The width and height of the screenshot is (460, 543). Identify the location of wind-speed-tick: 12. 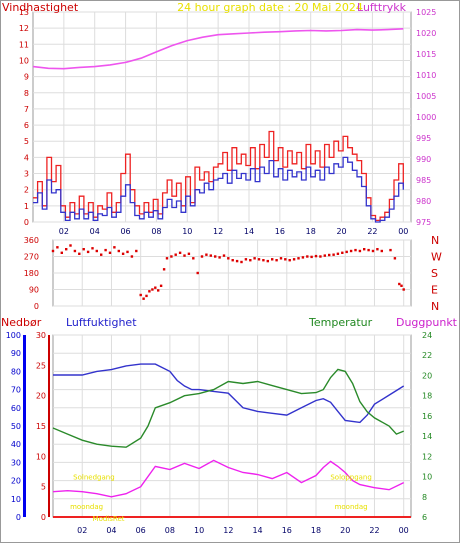
(24, 28).